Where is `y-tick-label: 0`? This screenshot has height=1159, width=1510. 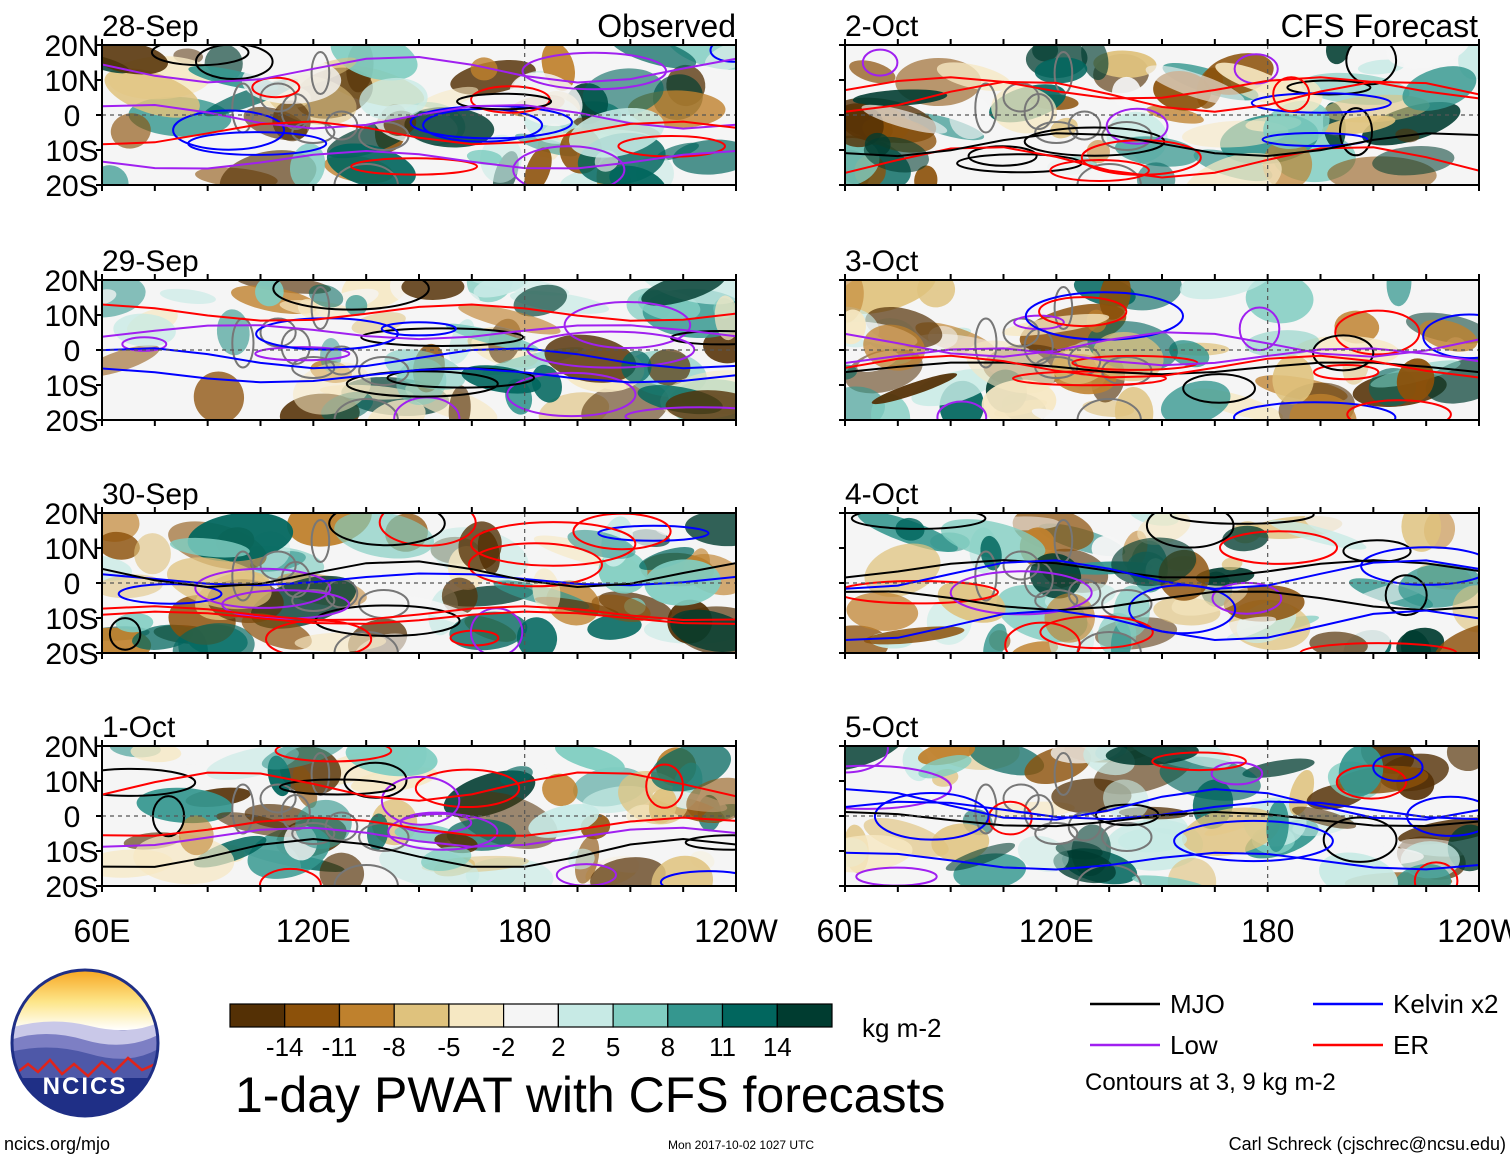 y-tick-label: 0 is located at coordinates (72, 116).